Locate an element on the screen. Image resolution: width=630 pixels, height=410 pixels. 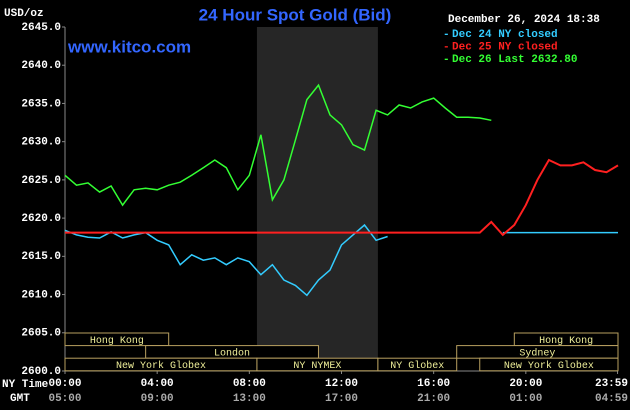
gmt-tick-label: 01:00 is located at coordinates (525, 399).